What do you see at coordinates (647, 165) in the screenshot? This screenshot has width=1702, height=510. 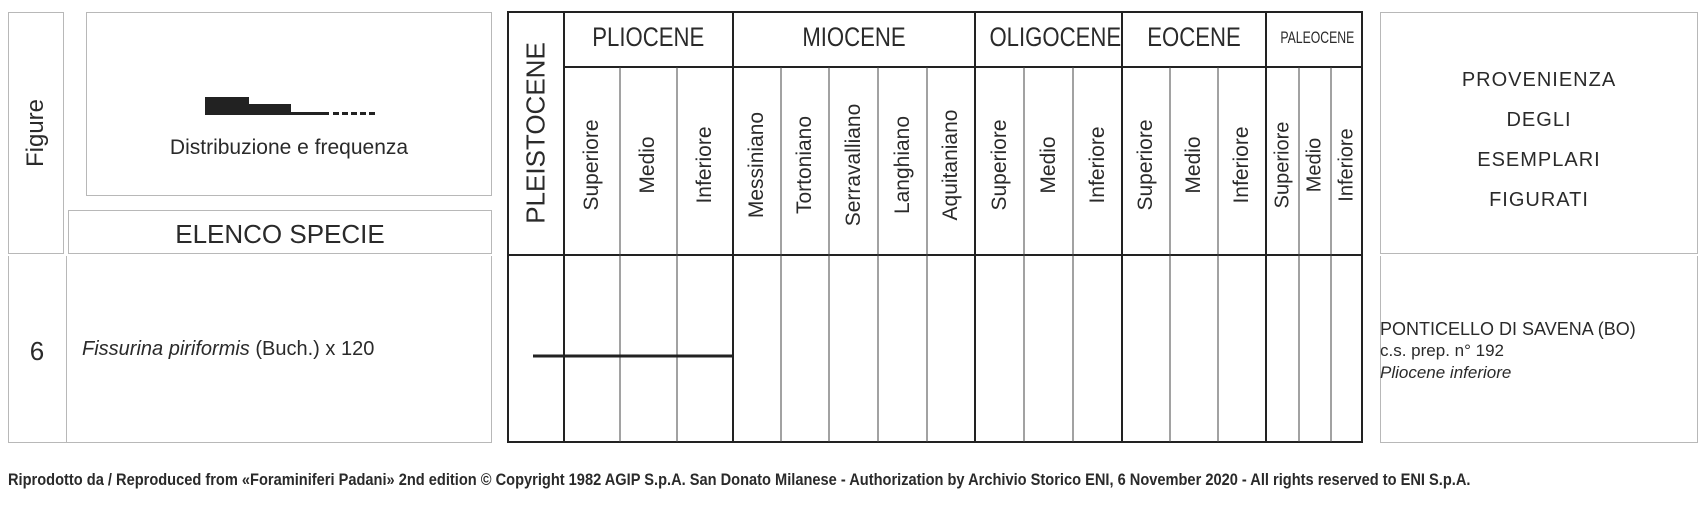 I see `stage-pliocene-medio: Medio` at bounding box center [647, 165].